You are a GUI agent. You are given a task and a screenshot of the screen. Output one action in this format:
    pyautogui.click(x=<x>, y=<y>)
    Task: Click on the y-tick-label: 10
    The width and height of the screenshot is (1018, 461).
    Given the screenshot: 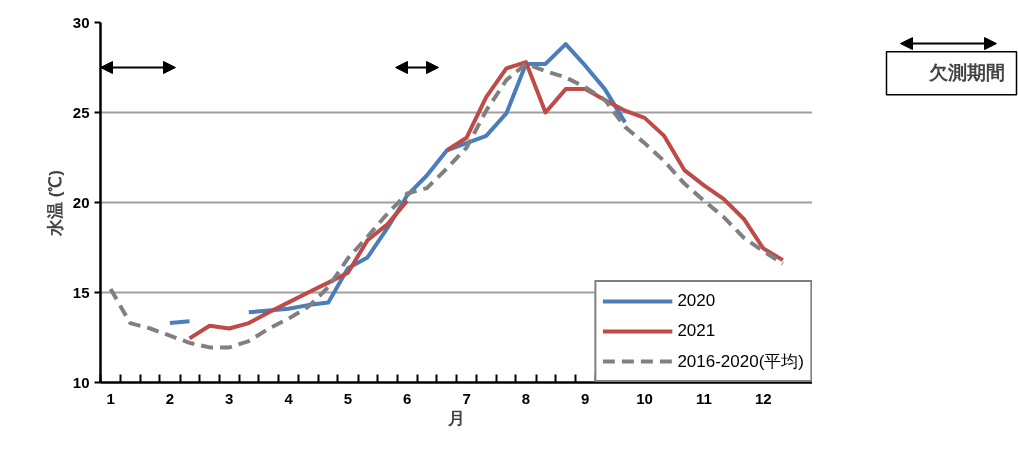 What is the action you would take?
    pyautogui.click(x=81, y=382)
    